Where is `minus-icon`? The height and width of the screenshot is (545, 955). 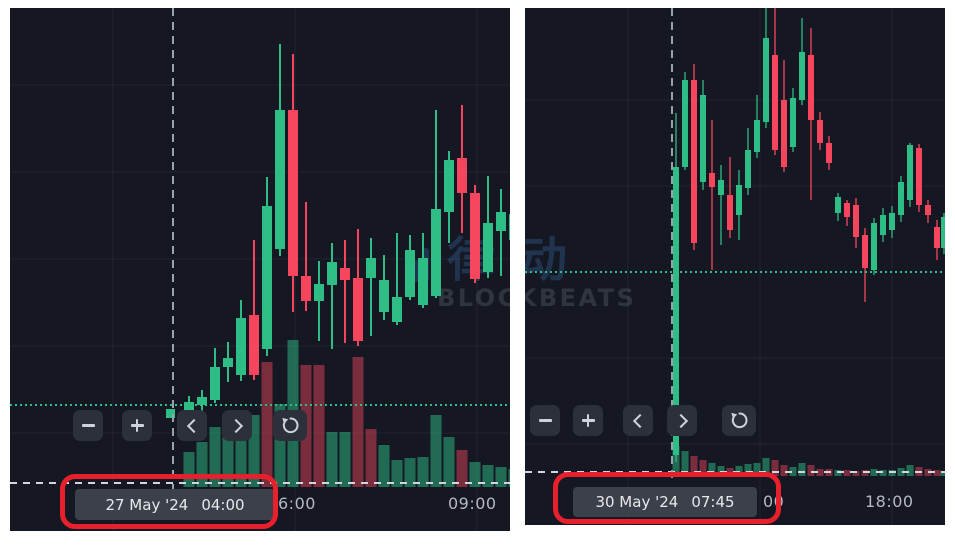 minus-icon is located at coordinates (88, 425).